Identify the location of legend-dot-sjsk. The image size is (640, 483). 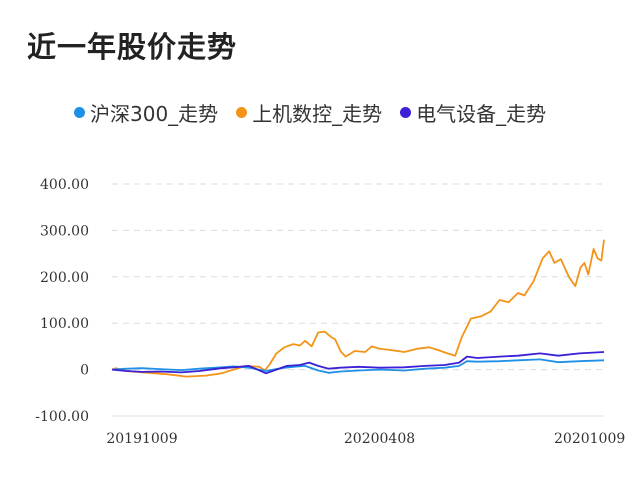
(242, 112).